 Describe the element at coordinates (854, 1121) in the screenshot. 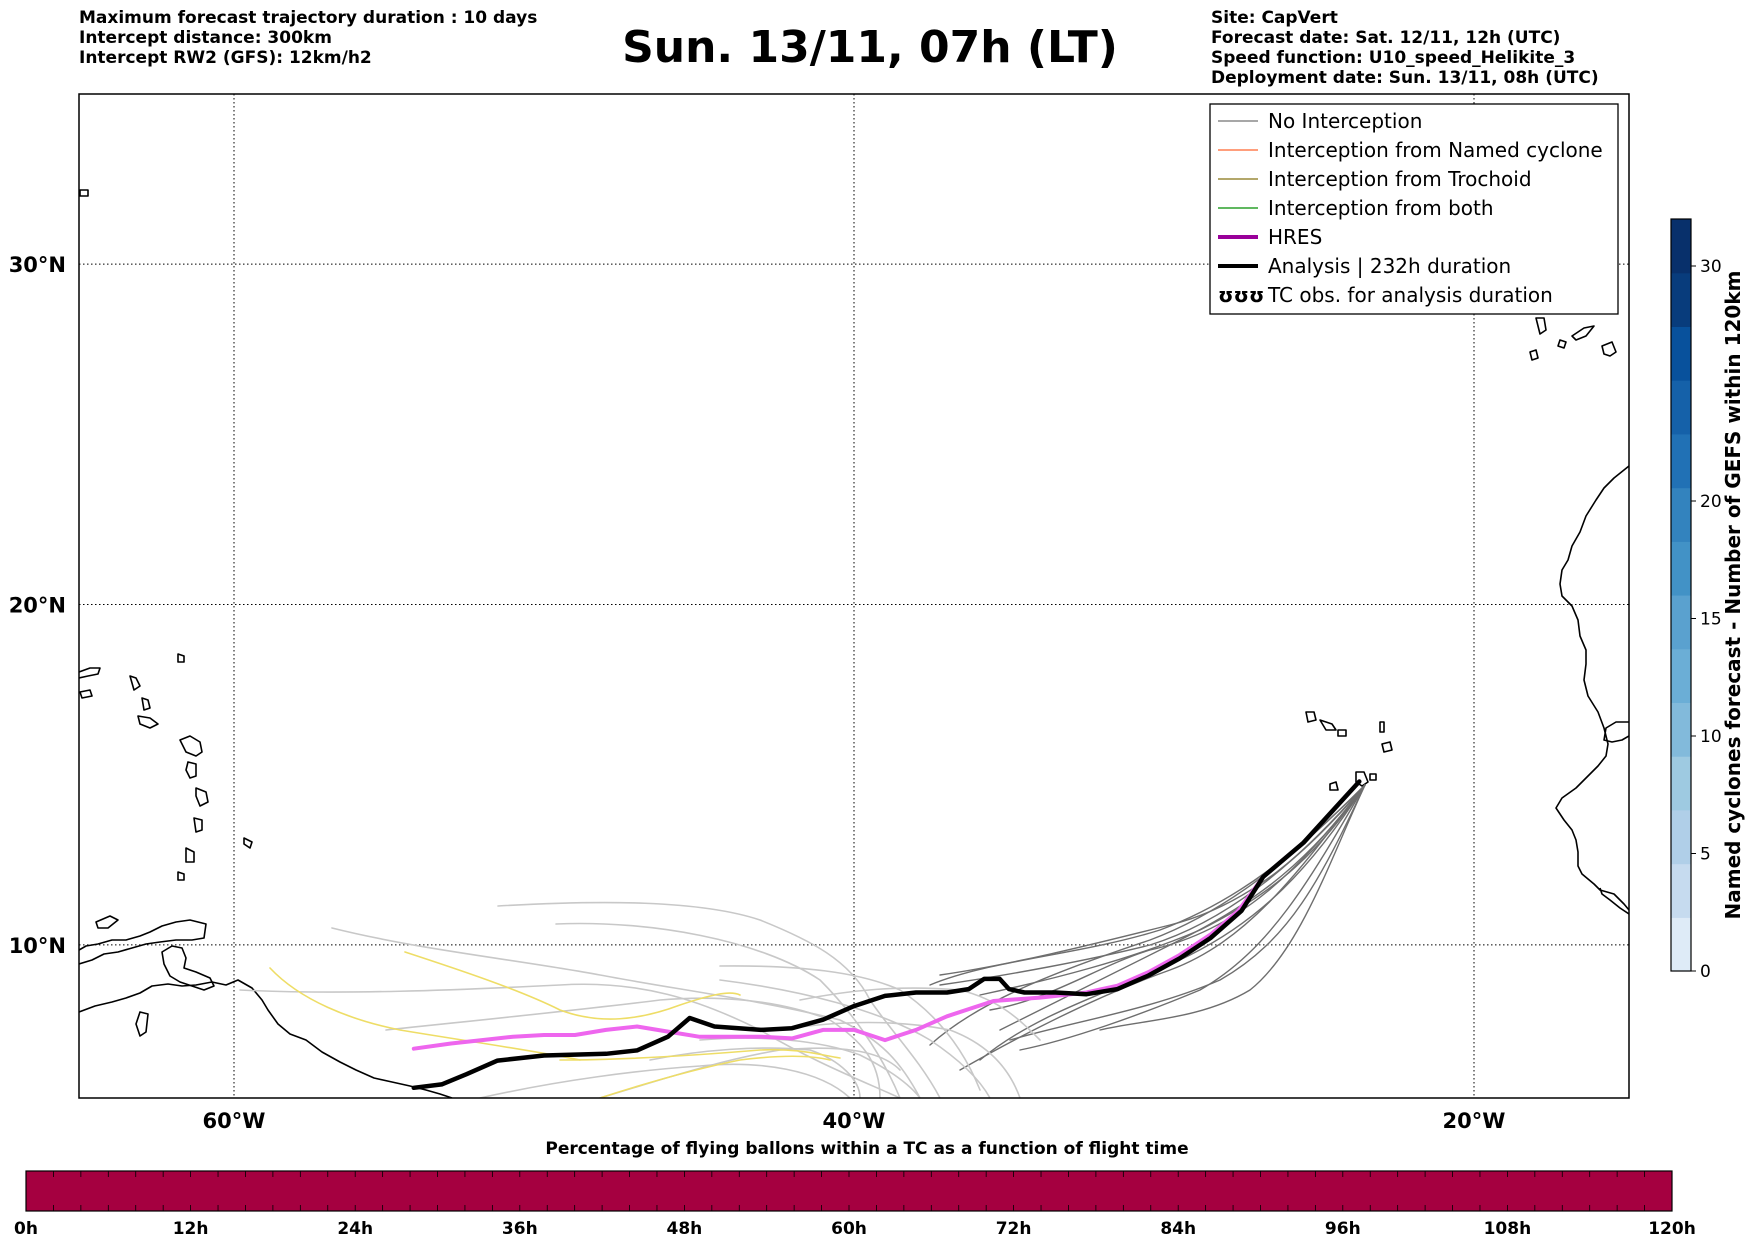

I see `lon-tick-label: 40°W` at that location.